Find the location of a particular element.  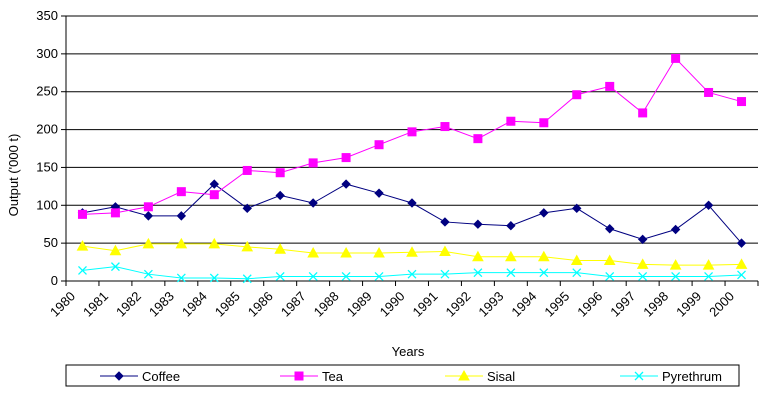

y-tick-label: 150 is located at coordinates (47, 166).